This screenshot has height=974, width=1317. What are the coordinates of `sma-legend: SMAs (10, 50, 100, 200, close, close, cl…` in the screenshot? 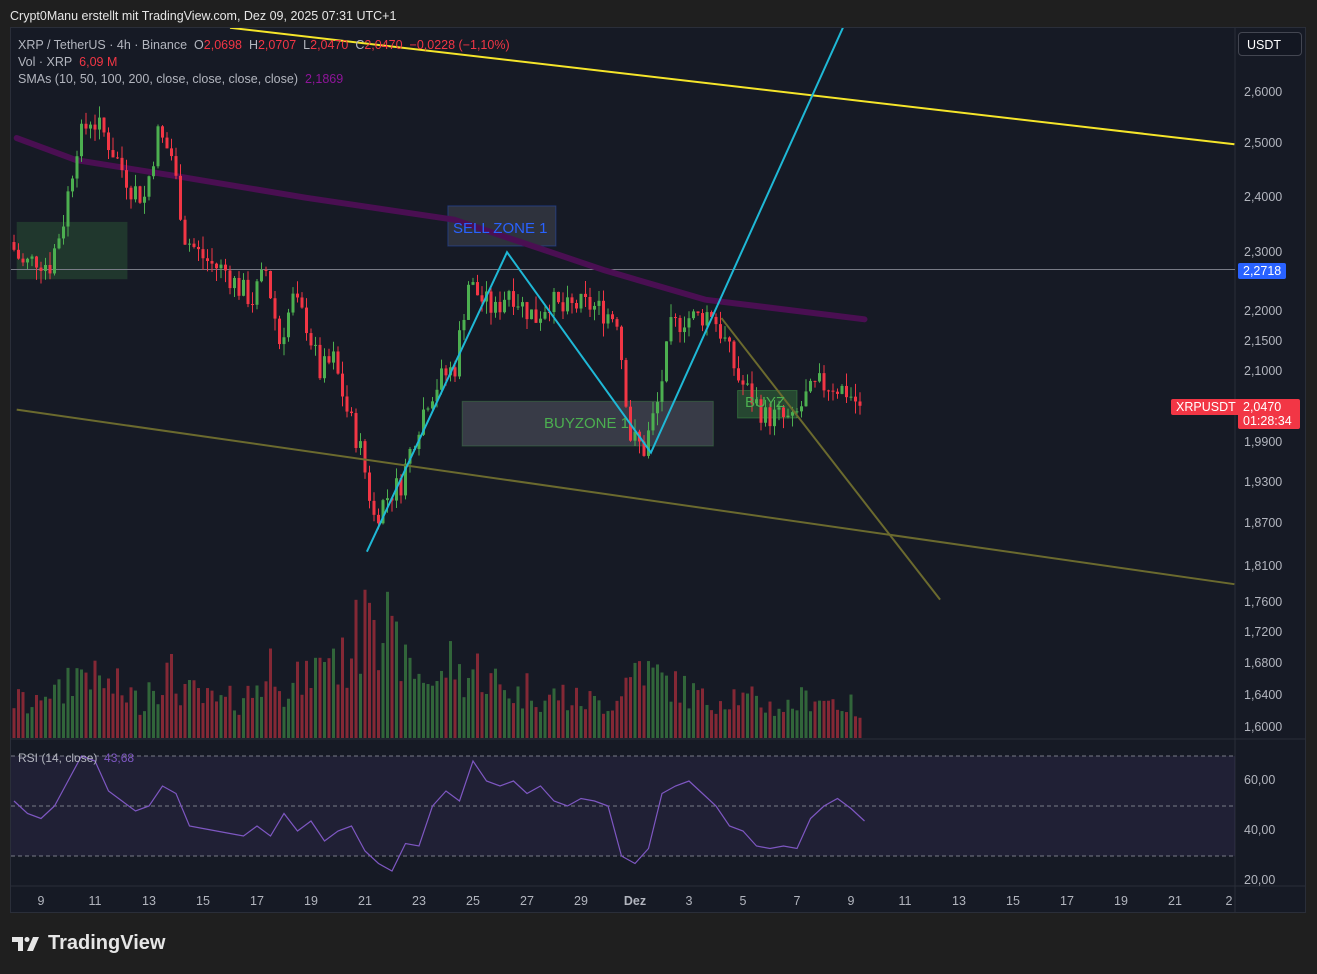 It's located at (180, 79).